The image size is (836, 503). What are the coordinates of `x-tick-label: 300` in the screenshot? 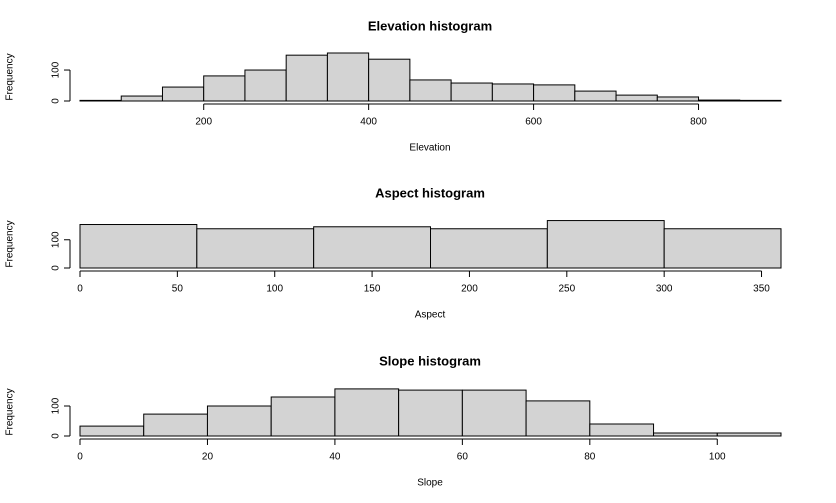 It's located at (664, 289).